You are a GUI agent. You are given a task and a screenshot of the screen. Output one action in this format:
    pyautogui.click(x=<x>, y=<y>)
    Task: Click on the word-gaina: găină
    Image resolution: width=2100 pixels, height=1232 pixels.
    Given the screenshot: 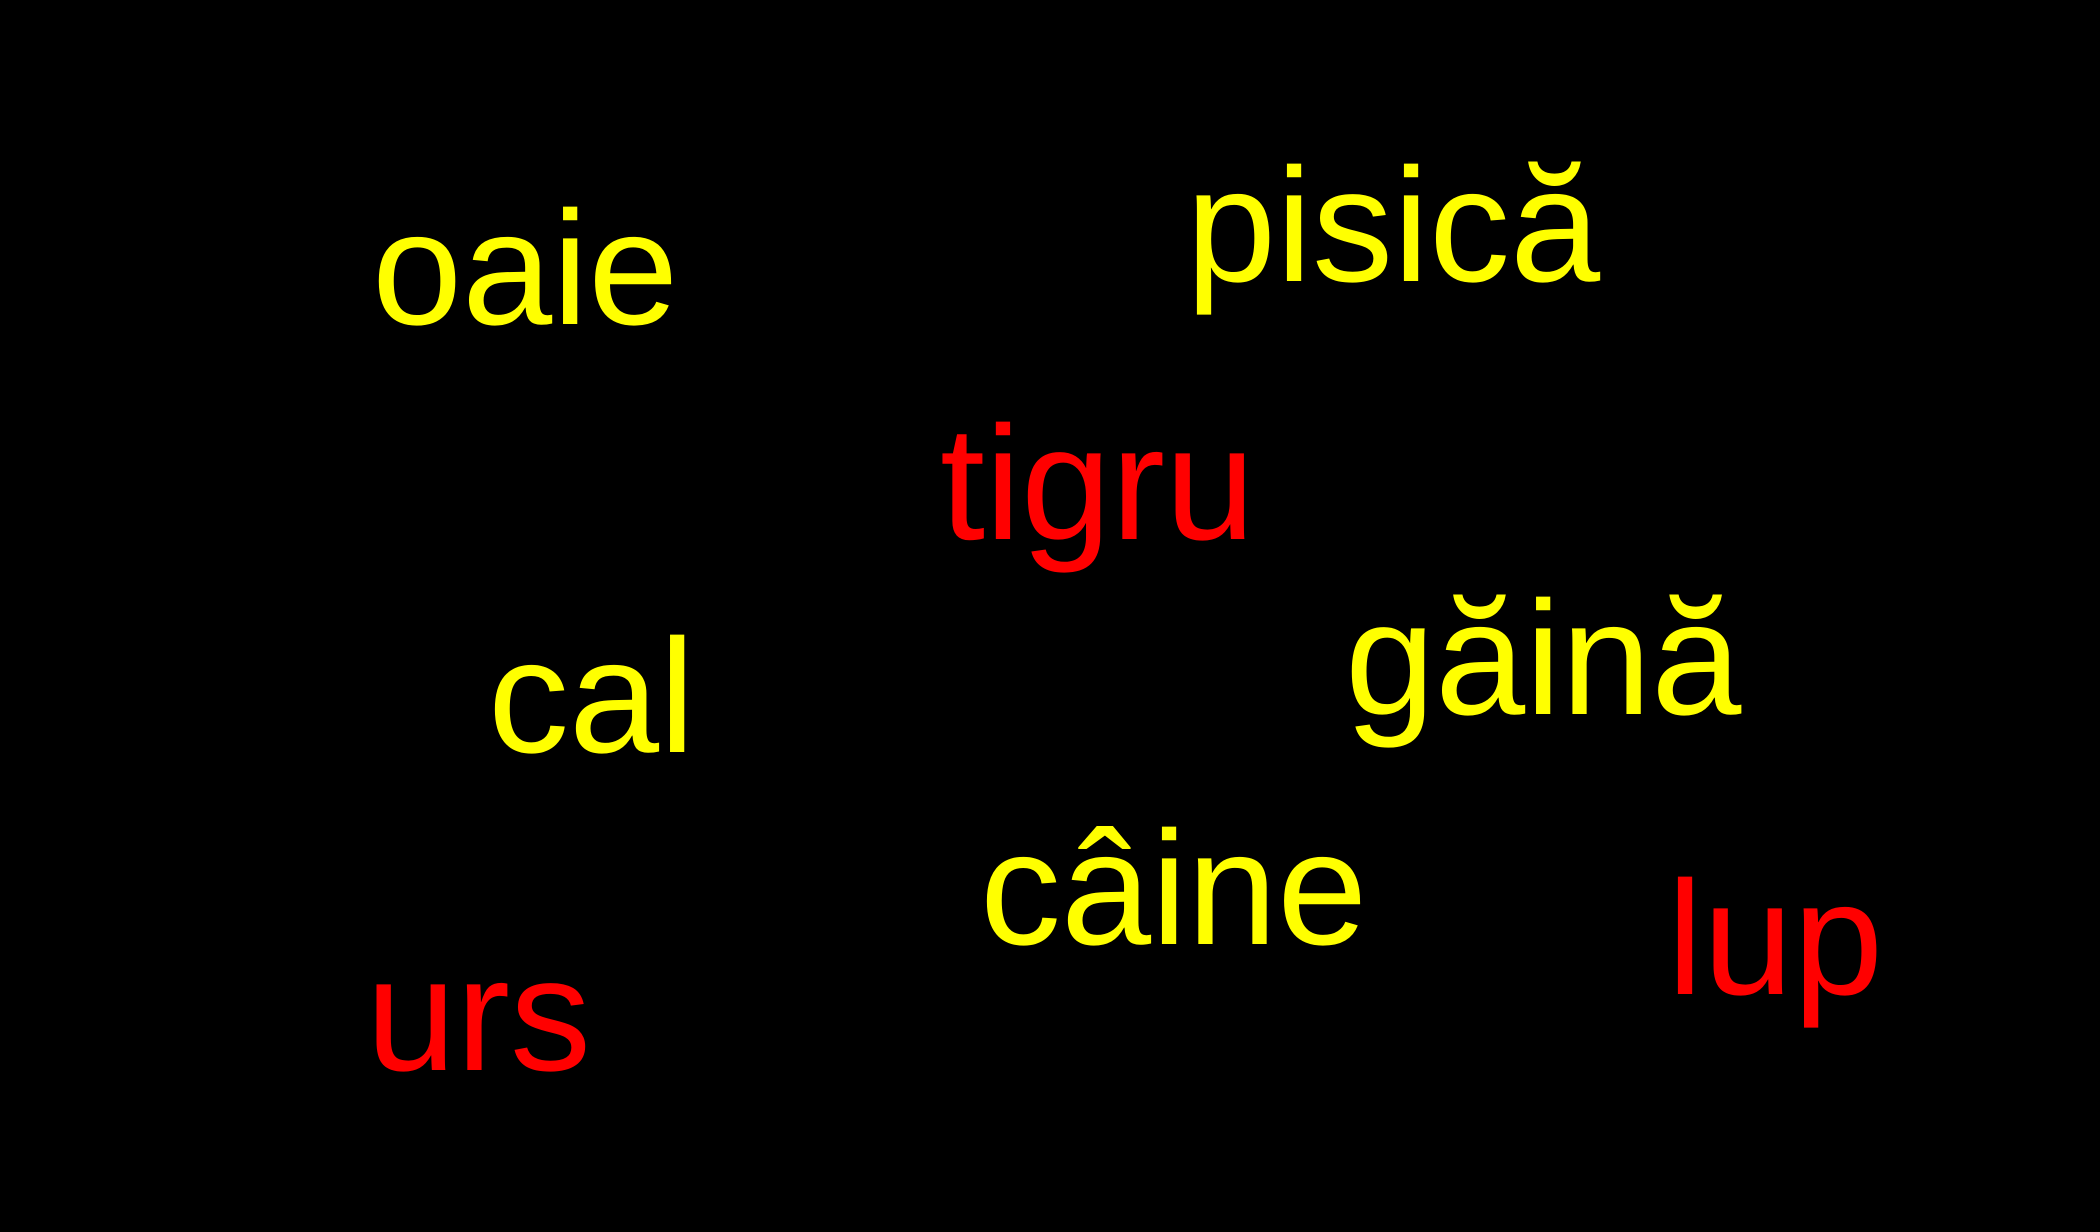 What is the action you would take?
    pyautogui.click(x=1543, y=658)
    